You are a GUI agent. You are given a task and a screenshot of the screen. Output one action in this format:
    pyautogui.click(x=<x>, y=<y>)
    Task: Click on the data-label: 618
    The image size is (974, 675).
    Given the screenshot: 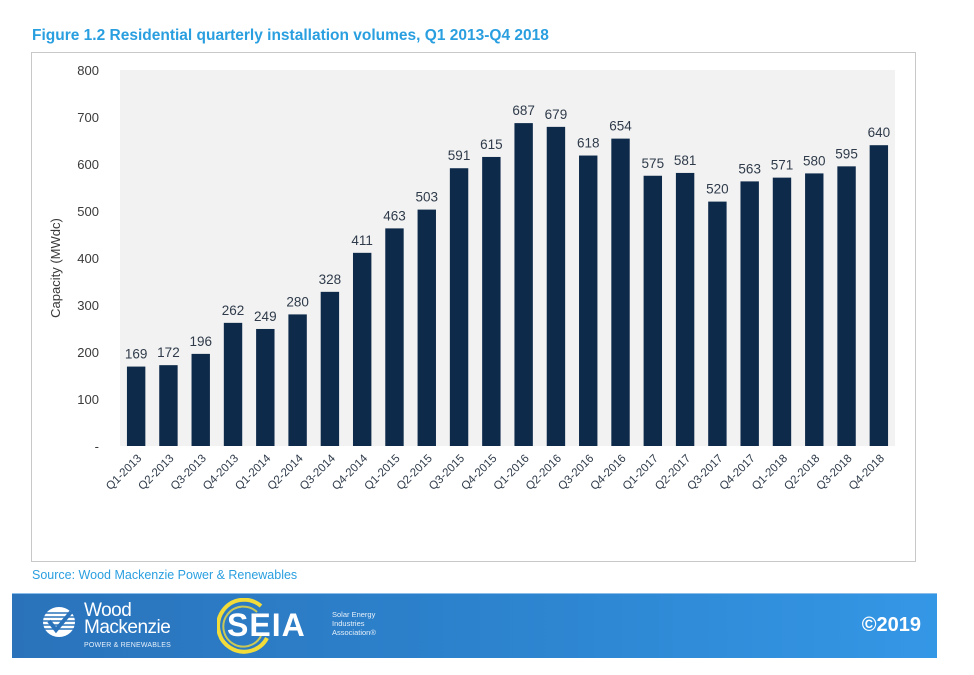 What is the action you would take?
    pyautogui.click(x=588, y=143)
    